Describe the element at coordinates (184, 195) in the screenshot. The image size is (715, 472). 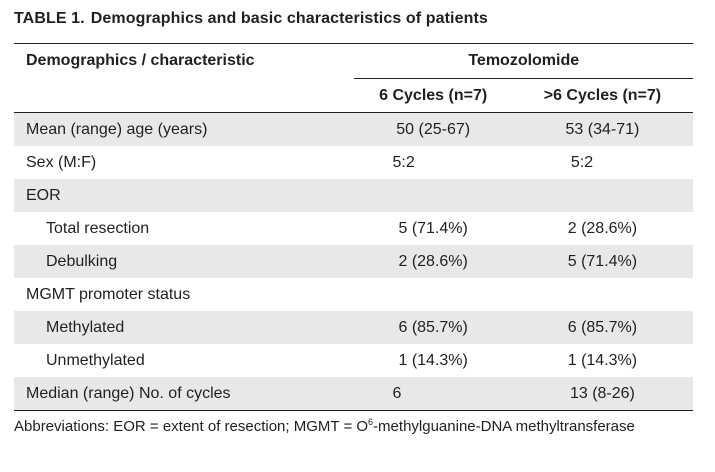
I see `row-label: EOR` at that location.